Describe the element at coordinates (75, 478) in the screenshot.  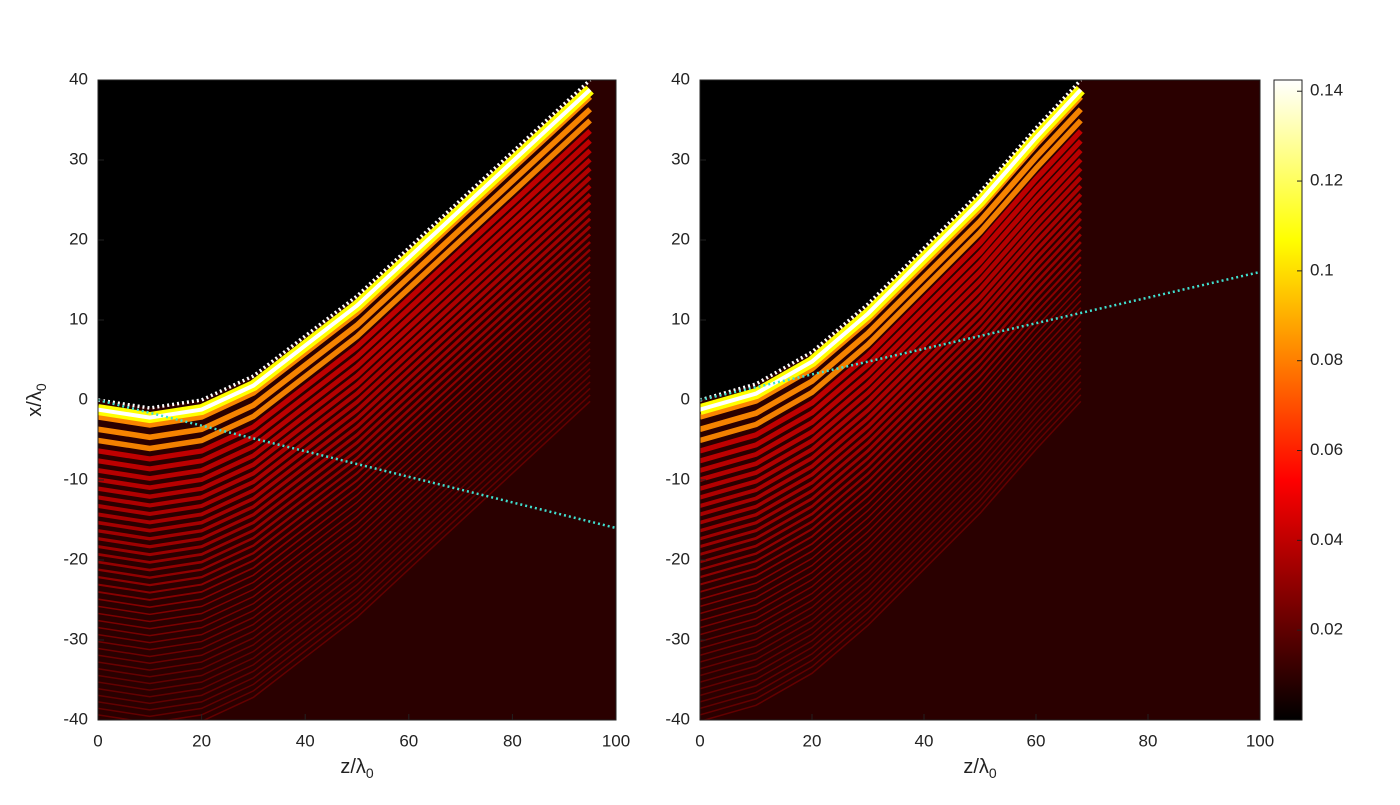
I see `y-tick-label: -10` at that location.